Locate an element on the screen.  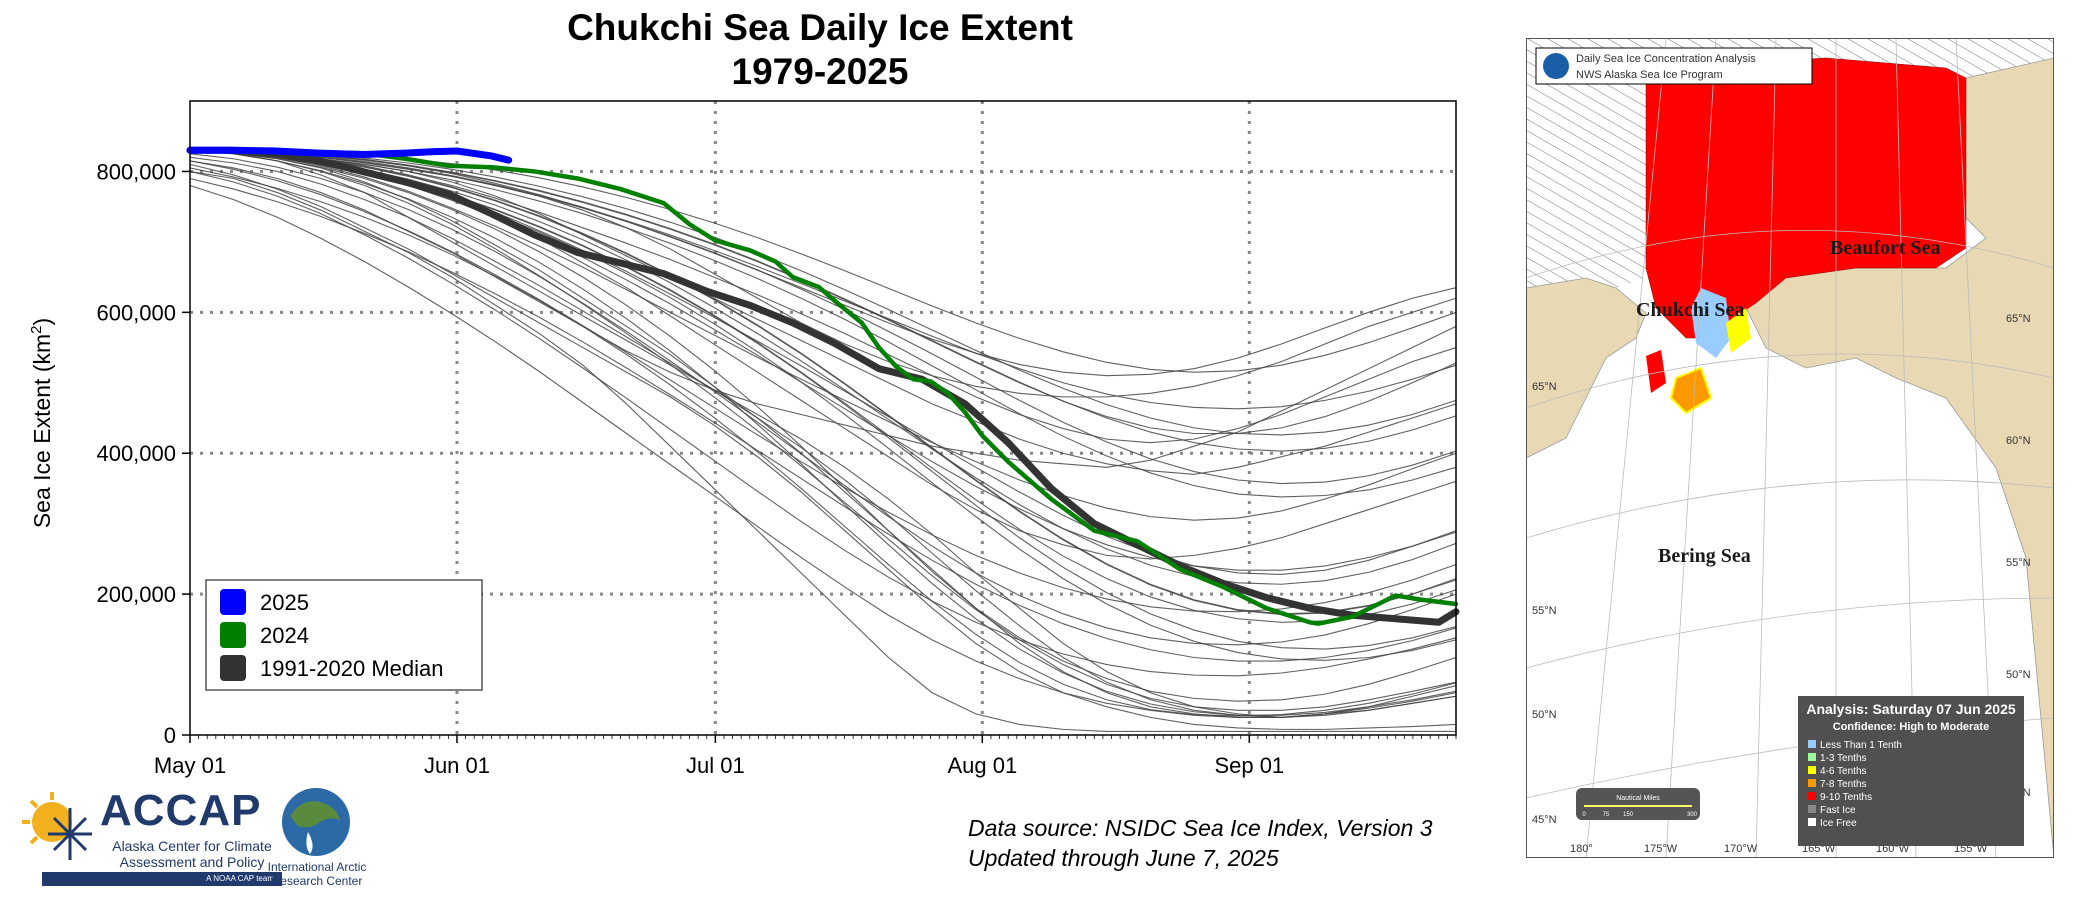
legend-box is located at coordinates (344, 635).